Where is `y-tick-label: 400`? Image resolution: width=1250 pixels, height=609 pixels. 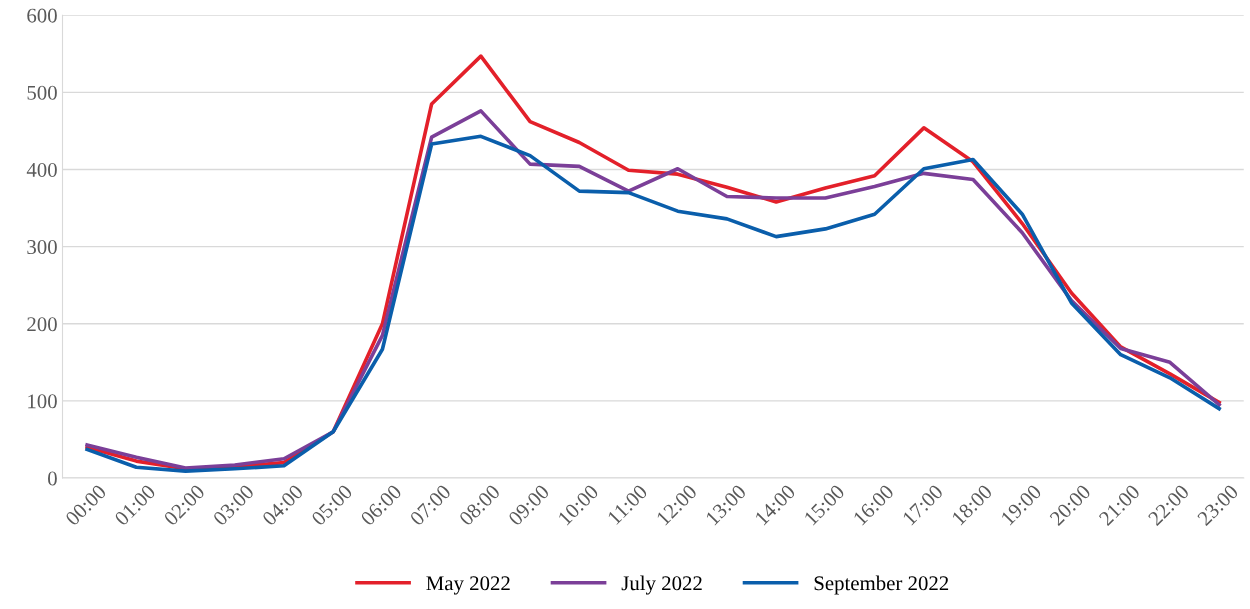
y-tick-label: 400 is located at coordinates (41, 169).